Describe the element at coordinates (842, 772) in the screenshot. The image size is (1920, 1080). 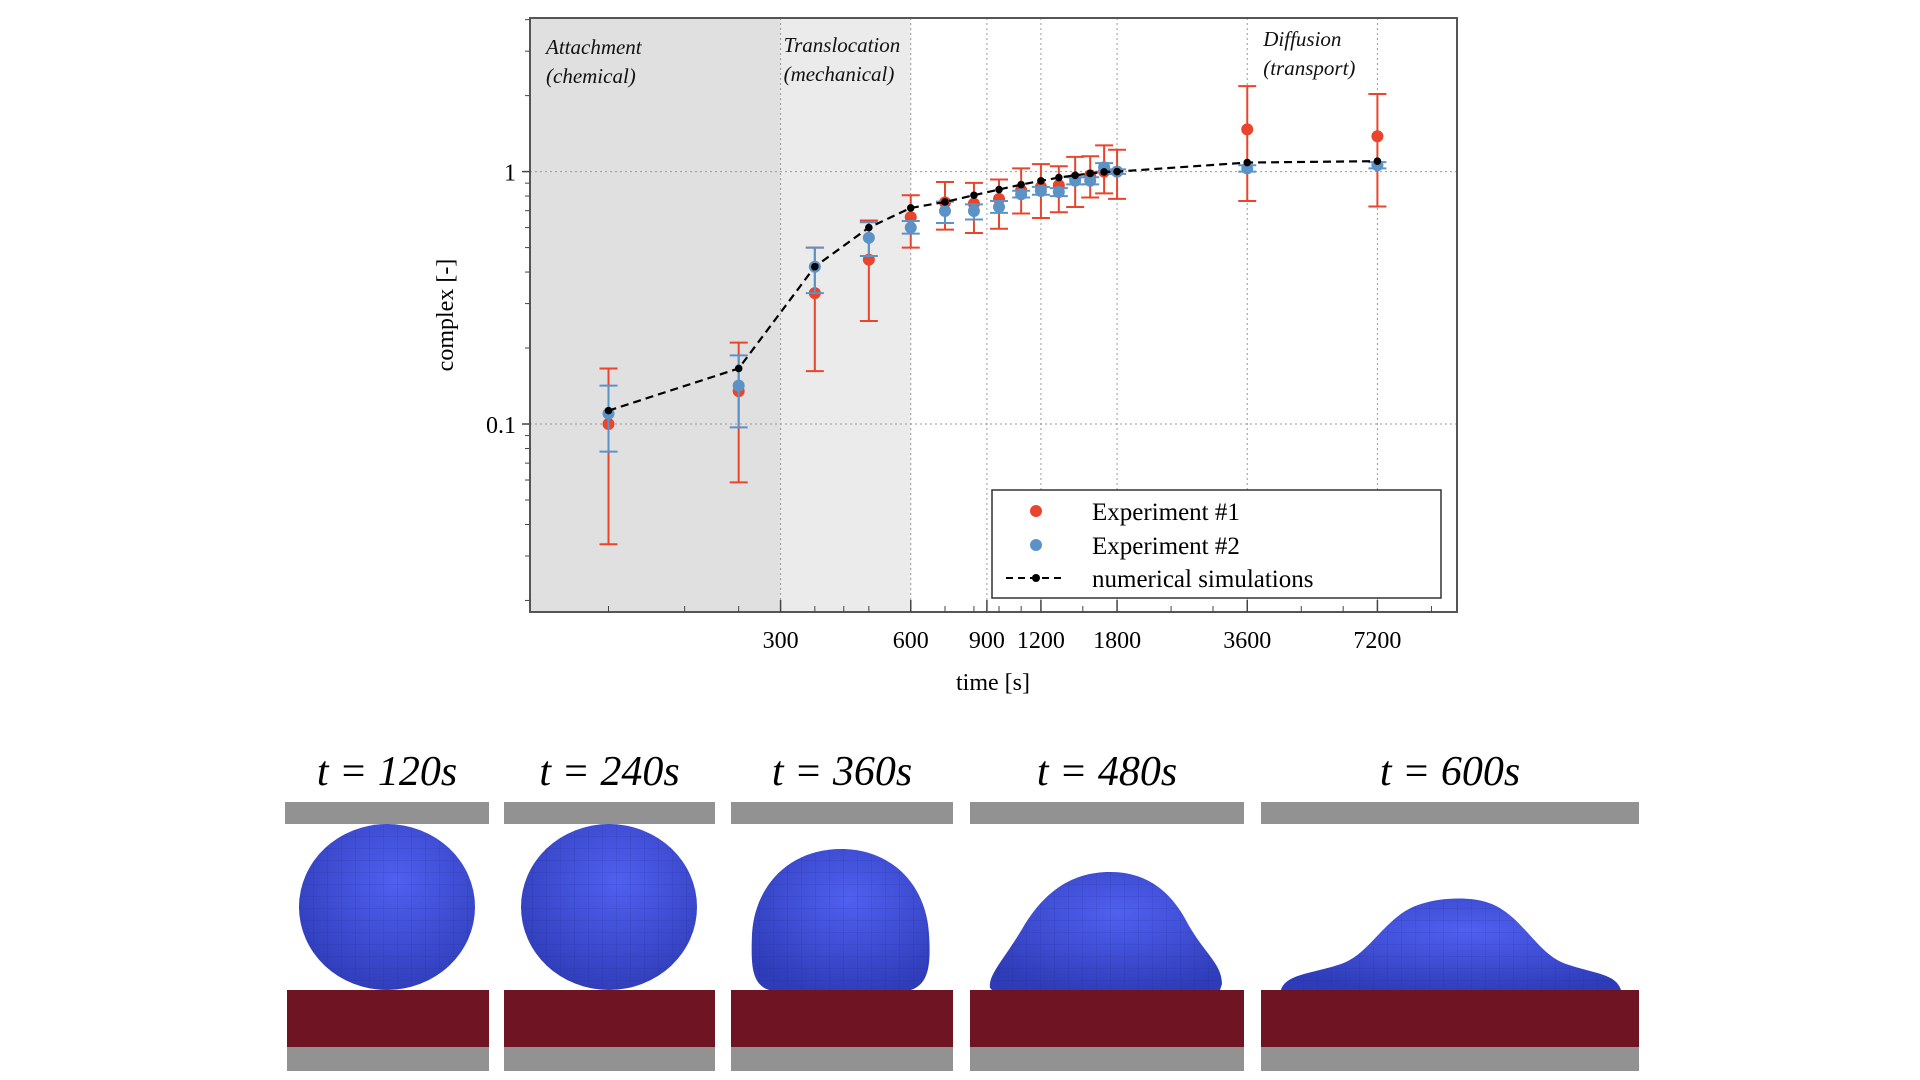
I see `snapshot-label: t = 360s` at that location.